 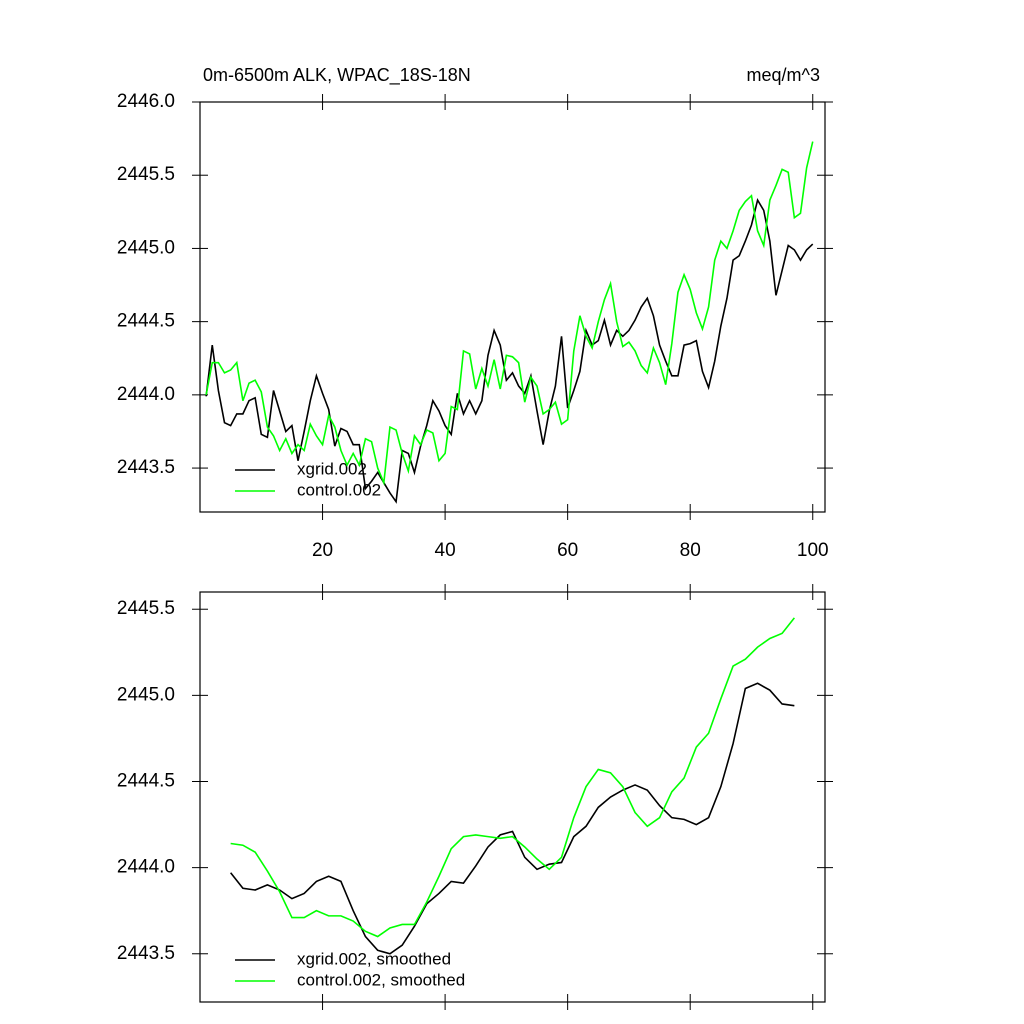 I want to click on chart-title: 0m-6500m ALK, WPAC_18S-18N, so click(x=337, y=75).